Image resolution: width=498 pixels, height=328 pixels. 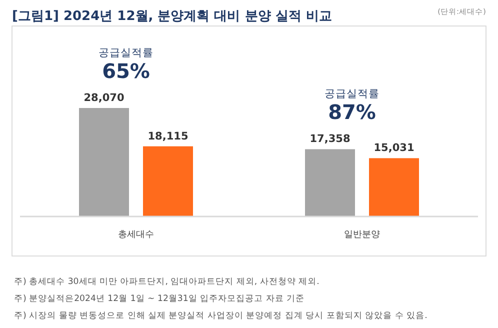 What do you see at coordinates (126, 65) in the screenshot?
I see `text: 공급실적률 65%` at bounding box center [126, 65].